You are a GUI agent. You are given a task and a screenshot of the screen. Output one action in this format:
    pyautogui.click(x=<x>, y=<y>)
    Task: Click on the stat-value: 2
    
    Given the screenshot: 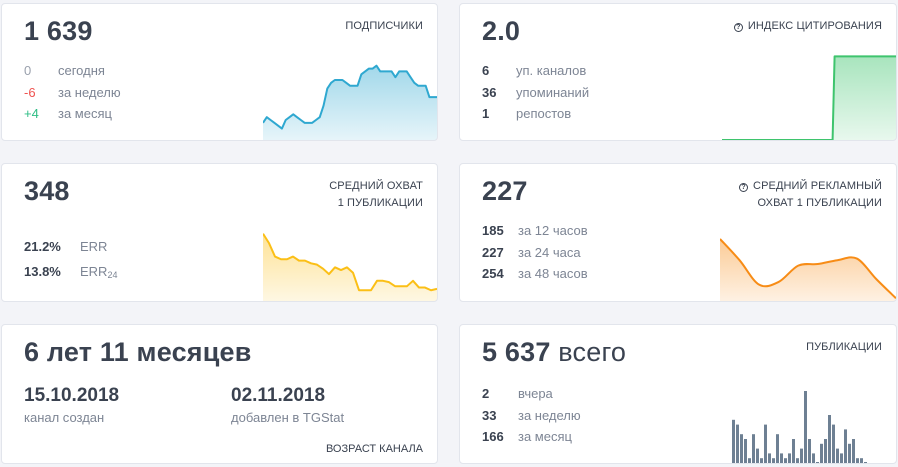 What is the action you would take?
    pyautogui.click(x=486, y=393)
    